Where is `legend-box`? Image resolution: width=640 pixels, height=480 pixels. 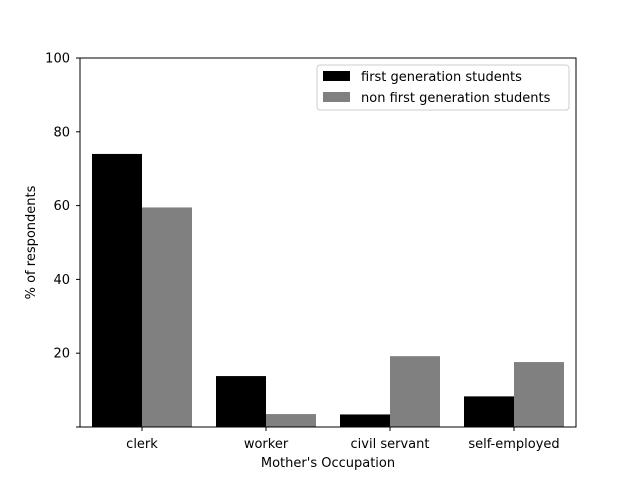
legend-box is located at coordinates (443, 87).